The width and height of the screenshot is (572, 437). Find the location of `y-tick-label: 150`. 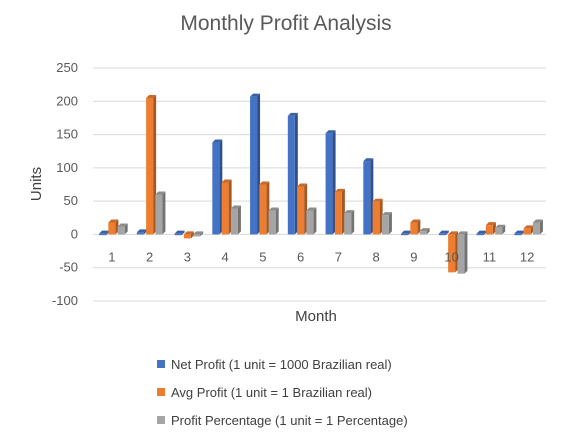

y-tick-label: 150 is located at coordinates (67, 134).